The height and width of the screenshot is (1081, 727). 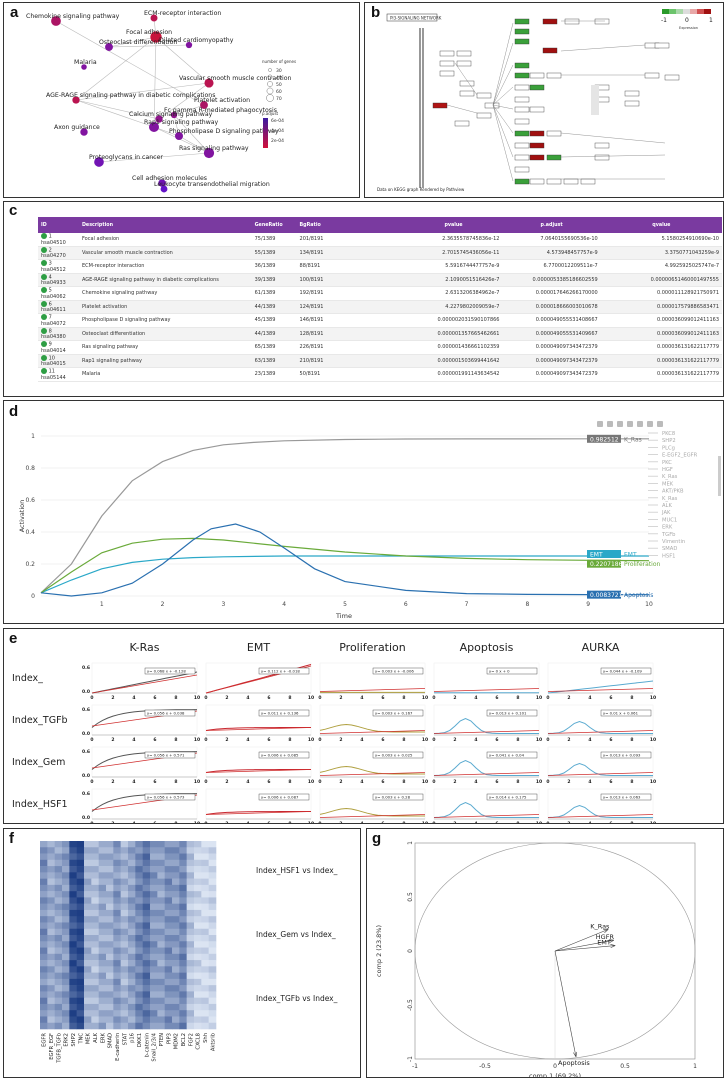 What do you see at coordinates (539, 782) in the screenshot?
I see `mini-x-tick: 10` at bounding box center [539, 782].